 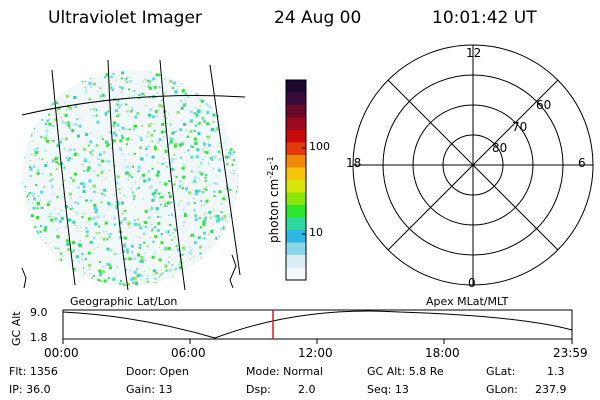 I want to click on x-tick-label-1200: 12:00, so click(x=315, y=353).